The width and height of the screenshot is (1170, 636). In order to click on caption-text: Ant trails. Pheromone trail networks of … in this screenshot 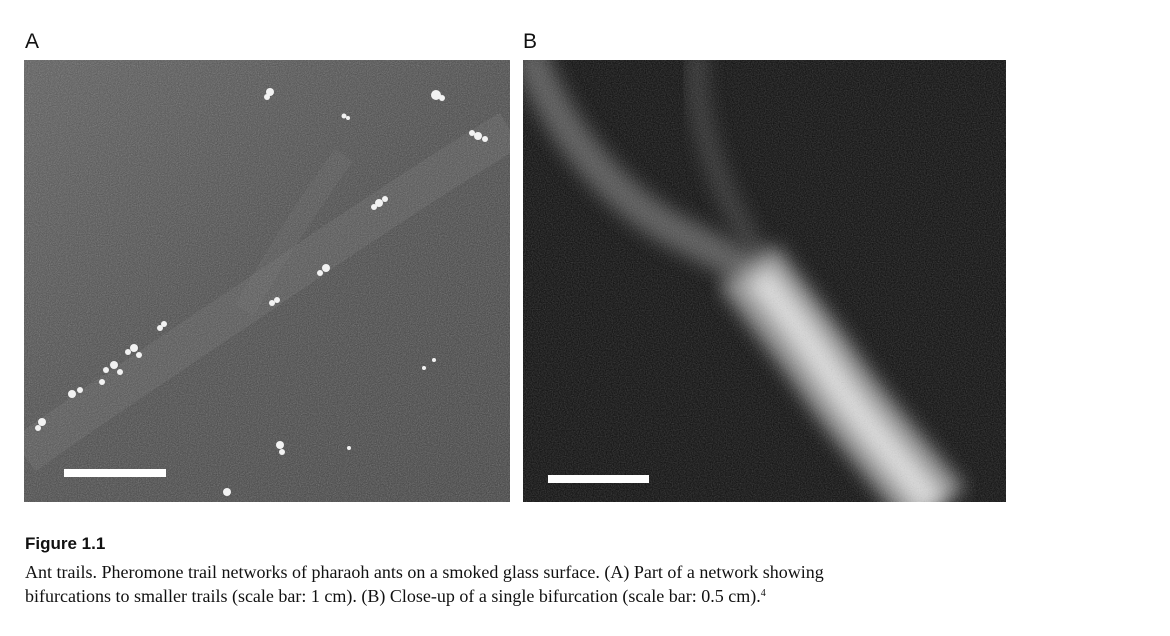, I will do `click(595, 584)`.